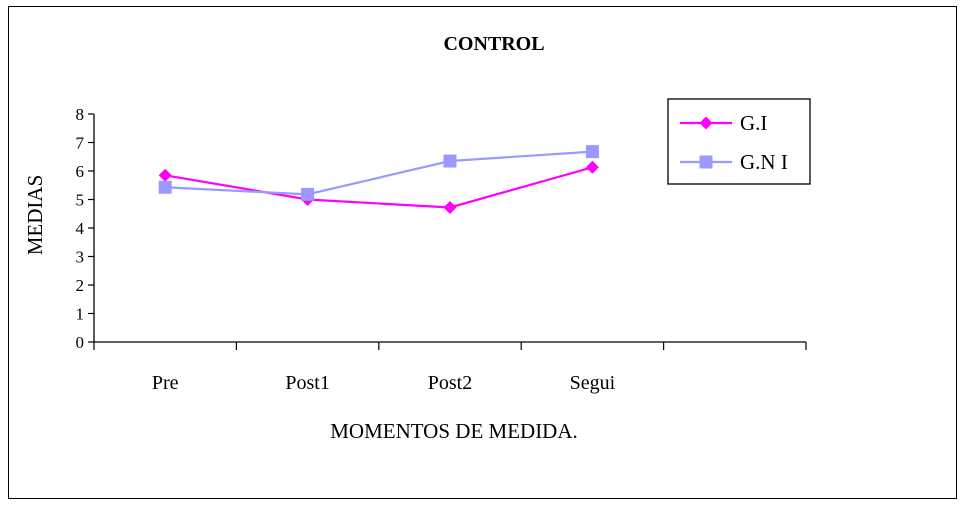 The height and width of the screenshot is (507, 968). What do you see at coordinates (80, 171) in the screenshot?
I see `y-tick-label: 6` at bounding box center [80, 171].